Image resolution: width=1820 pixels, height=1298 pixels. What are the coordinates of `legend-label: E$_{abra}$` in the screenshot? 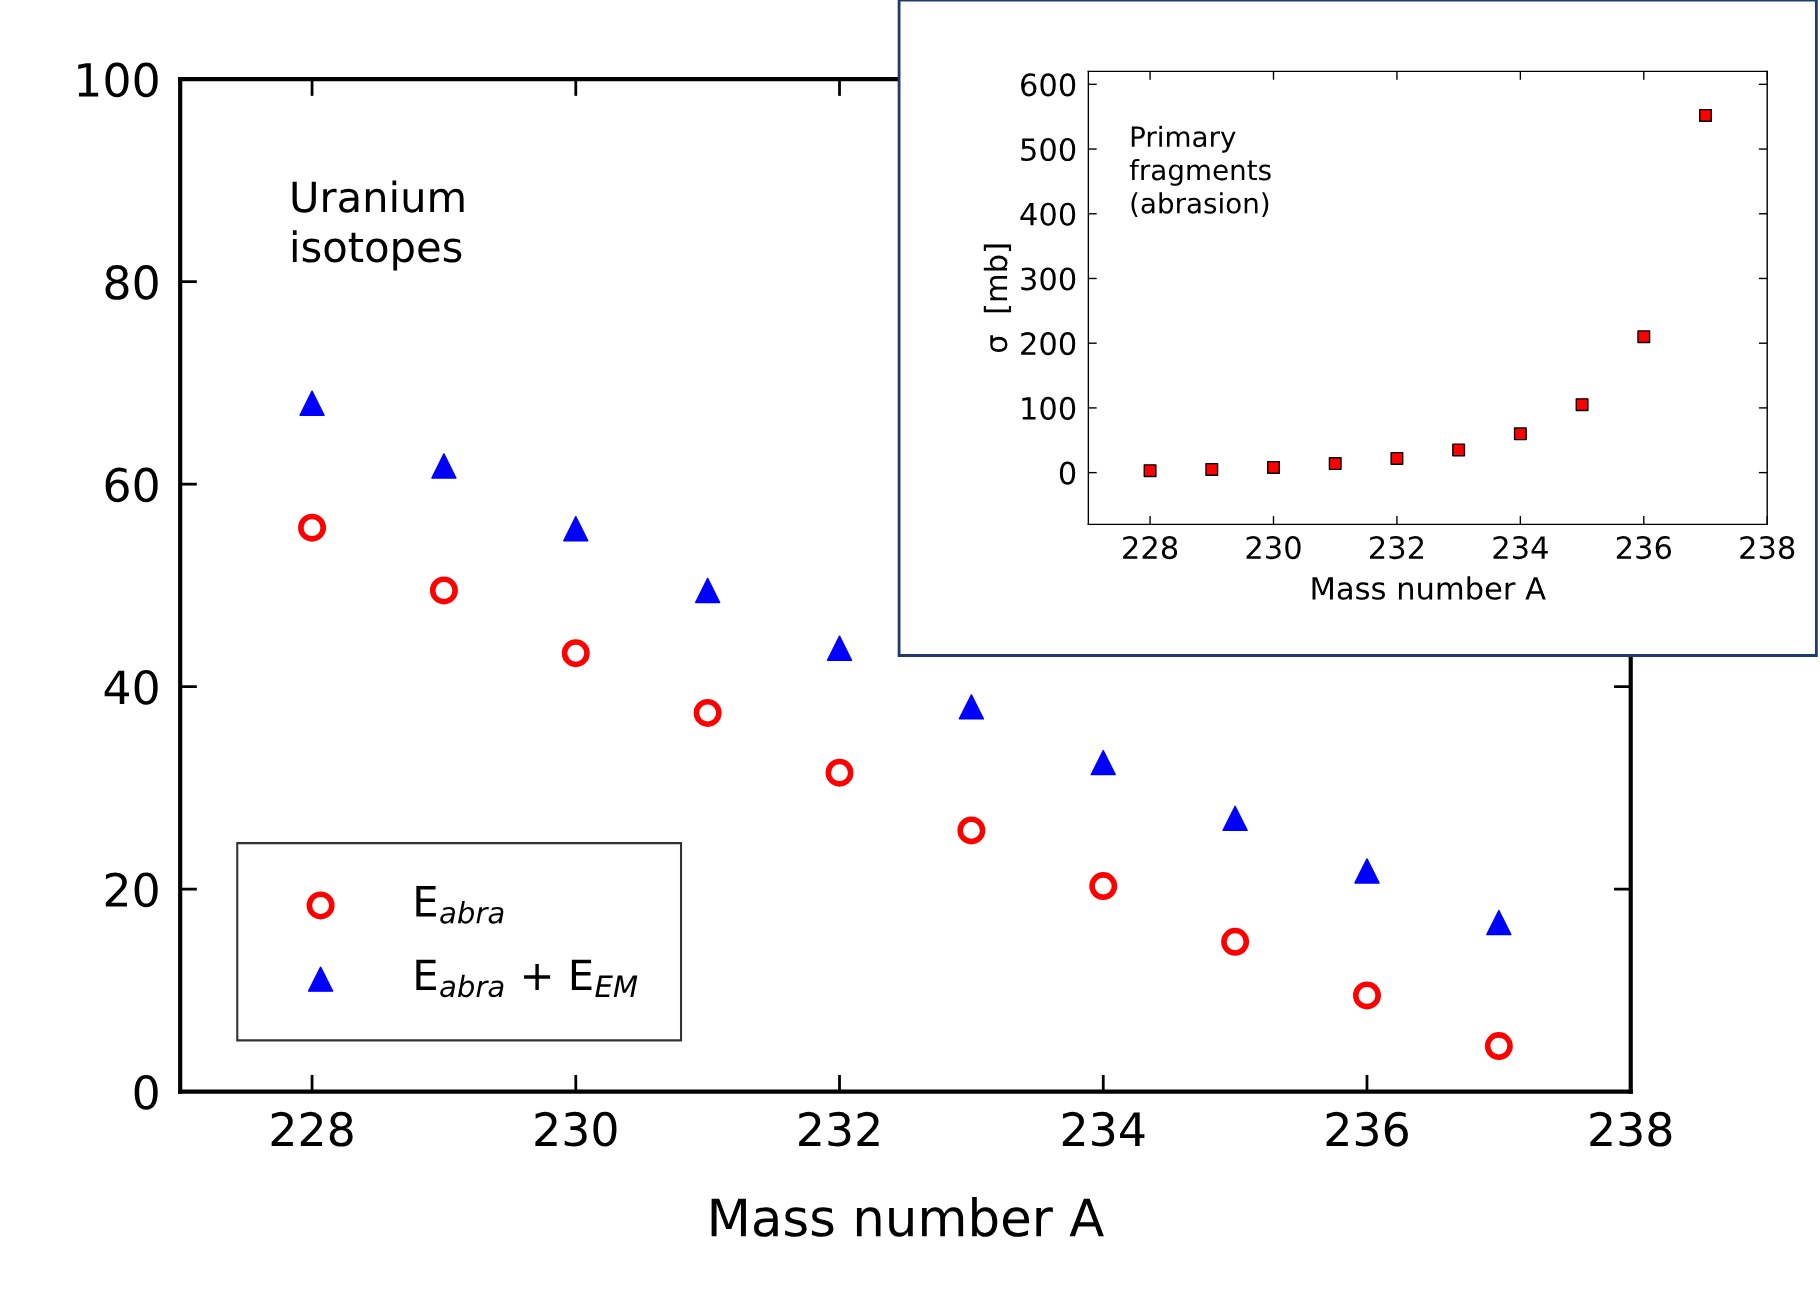 It's located at (460, 905).